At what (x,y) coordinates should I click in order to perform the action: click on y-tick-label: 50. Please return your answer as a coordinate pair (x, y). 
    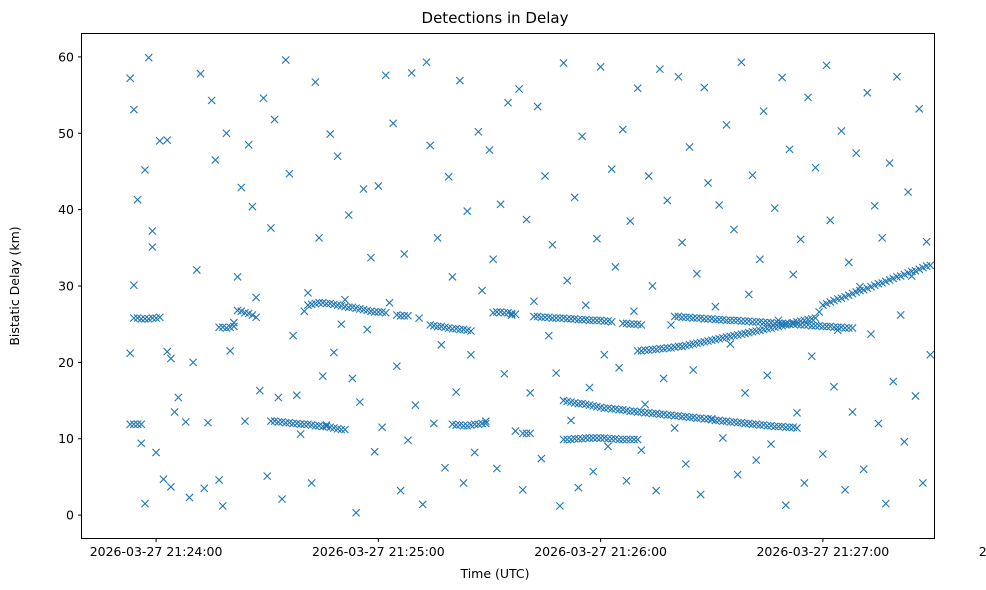
    Looking at the image, I should click on (66, 133).